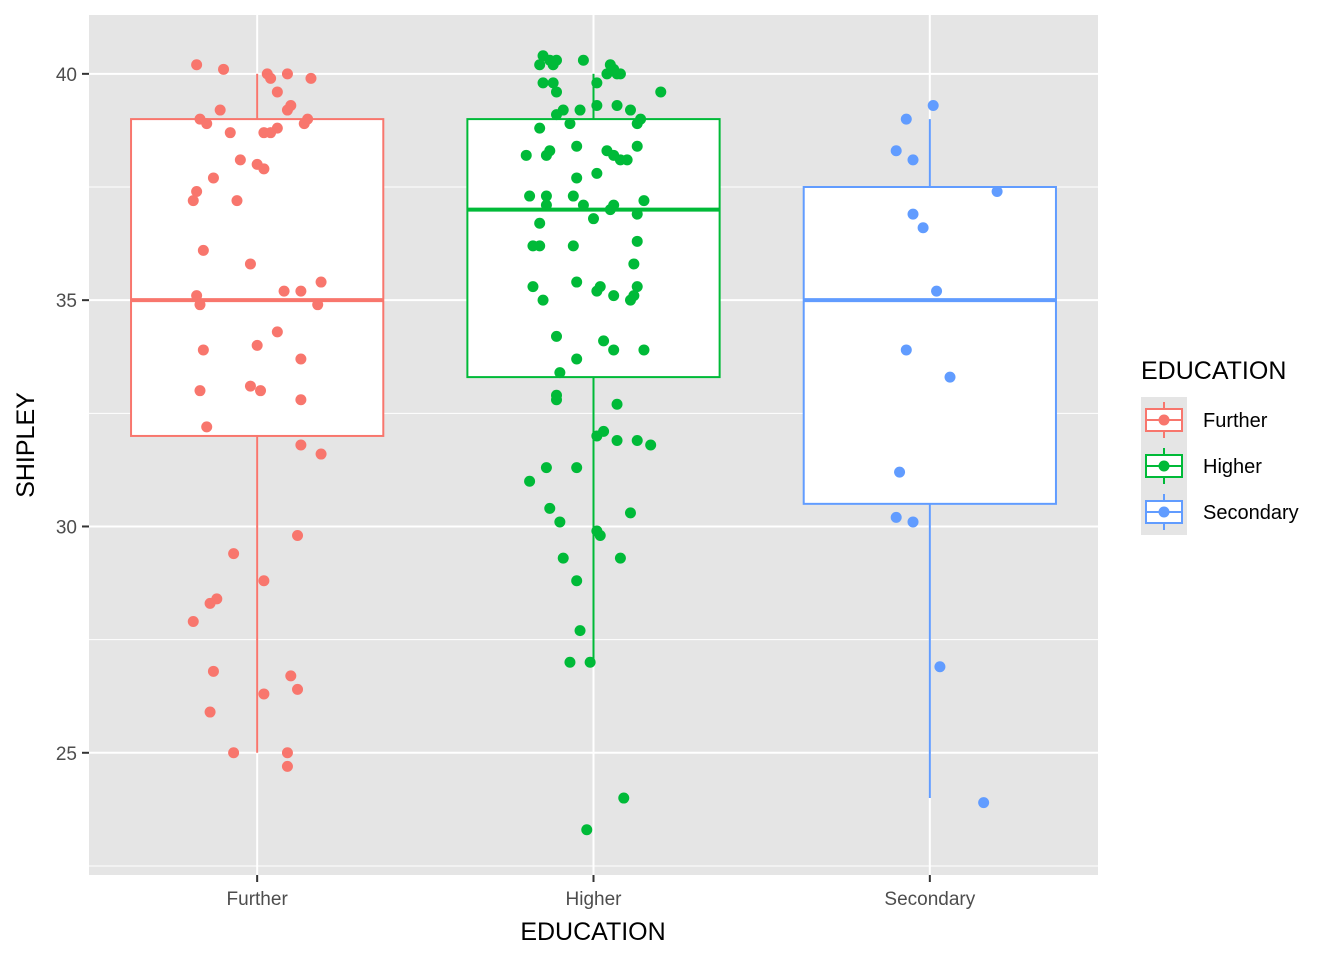 The image size is (1344, 960). I want to click on box-iqr, so click(593, 248).